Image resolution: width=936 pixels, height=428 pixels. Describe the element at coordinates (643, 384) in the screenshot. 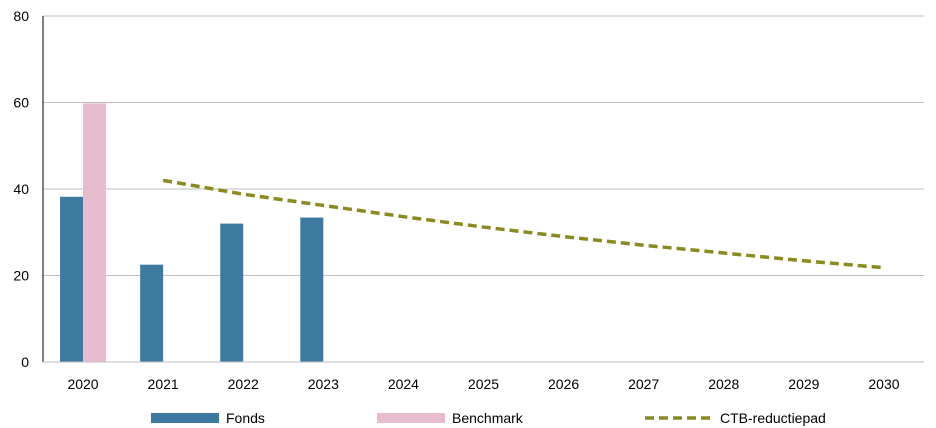

I see `x-tick-label: 2027` at that location.